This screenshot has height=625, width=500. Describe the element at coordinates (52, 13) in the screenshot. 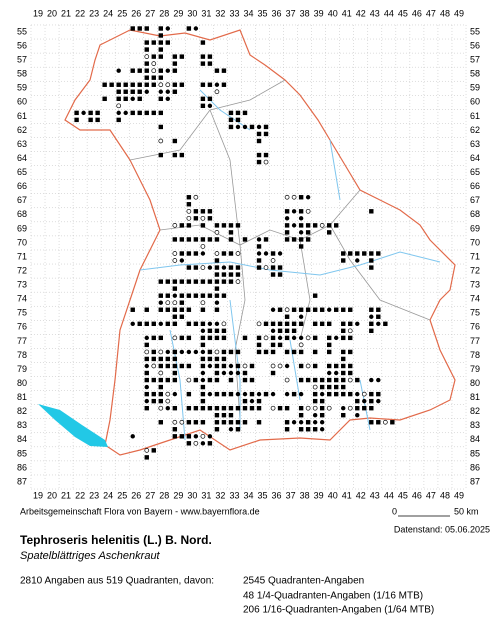

I see `column-label: 20` at that location.